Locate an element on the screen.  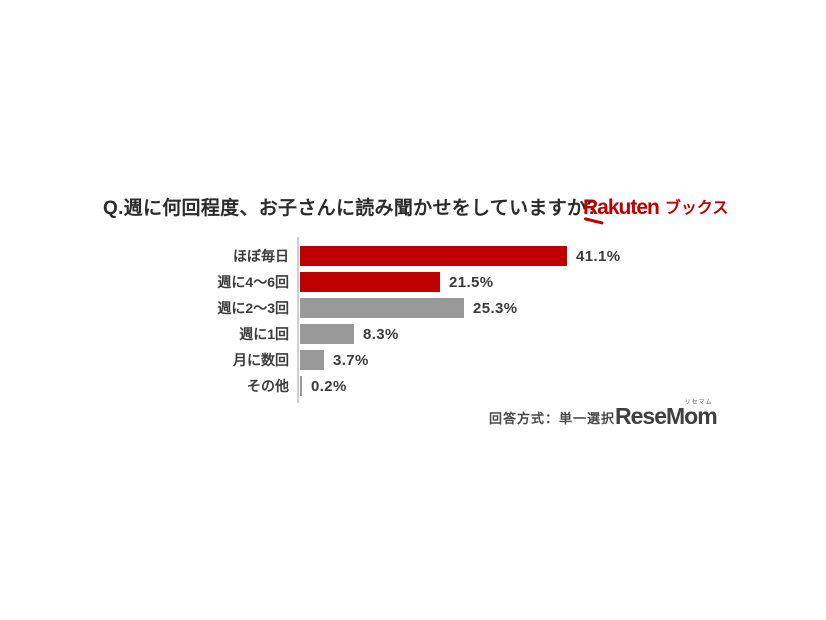
bar-value-label: 3.7% is located at coordinates (351, 360).